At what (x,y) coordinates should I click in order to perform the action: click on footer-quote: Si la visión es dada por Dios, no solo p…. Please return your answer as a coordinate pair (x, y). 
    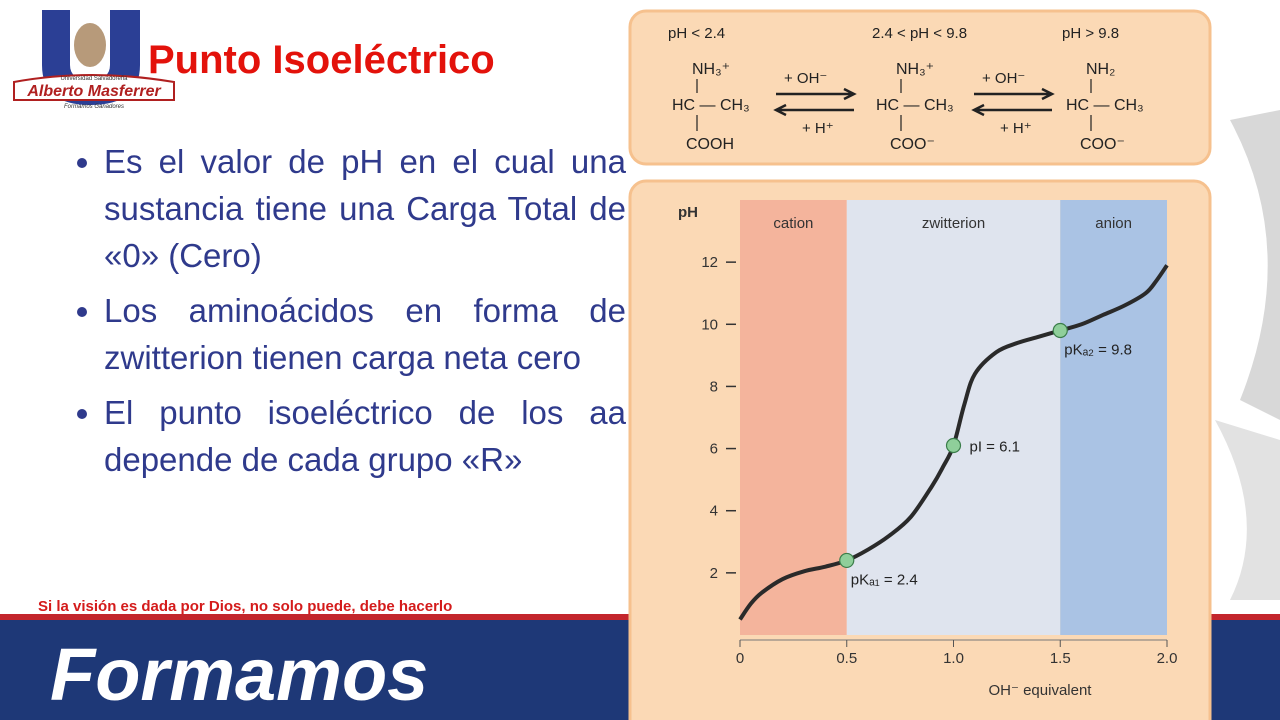
    Looking at the image, I should click on (245, 606).